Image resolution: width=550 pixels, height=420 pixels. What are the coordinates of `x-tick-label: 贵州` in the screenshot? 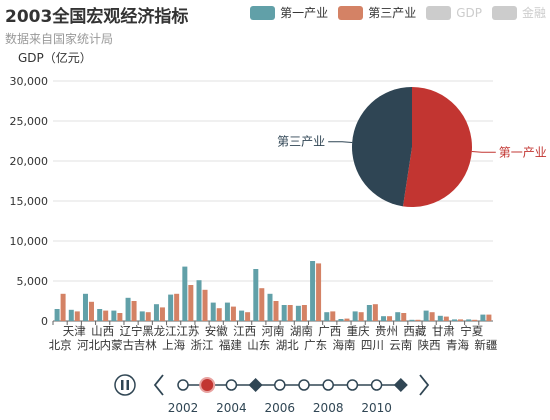 It's located at (386, 331).